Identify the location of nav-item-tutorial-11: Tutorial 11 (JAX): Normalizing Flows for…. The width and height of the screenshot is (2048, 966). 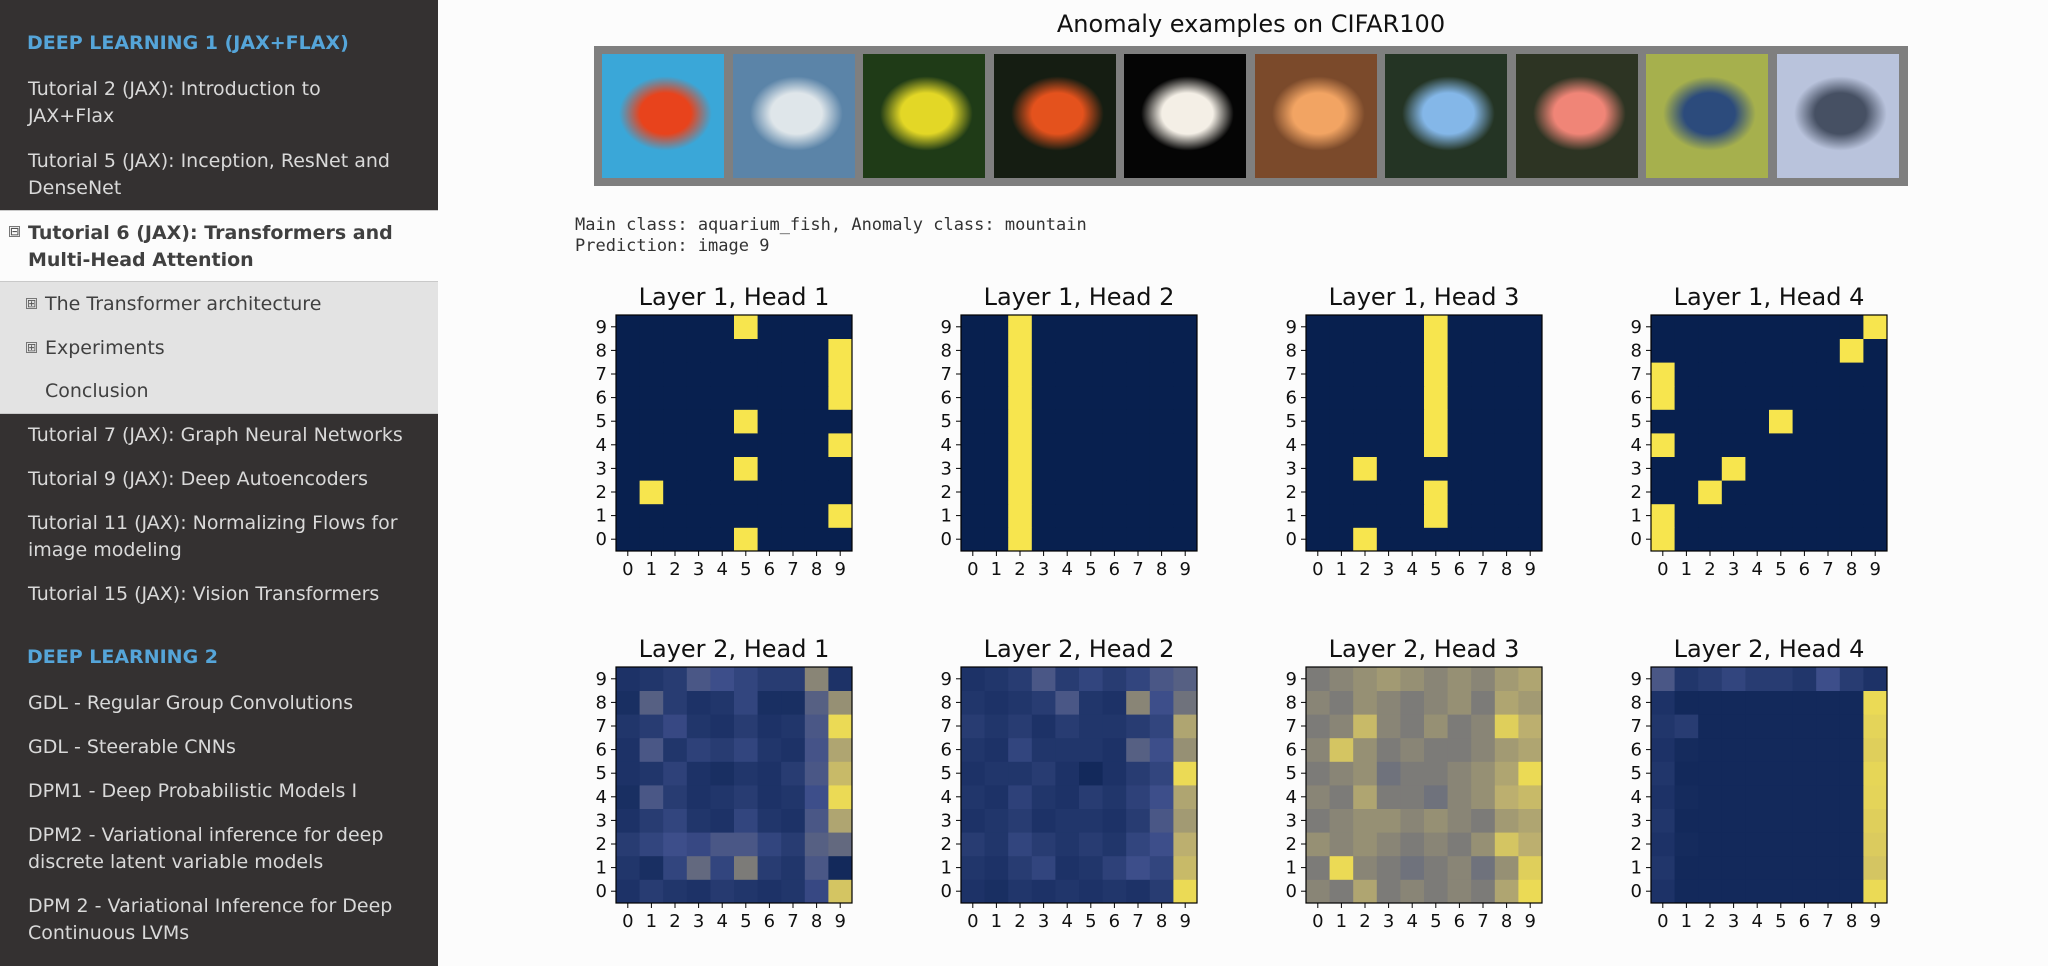
(213, 536).